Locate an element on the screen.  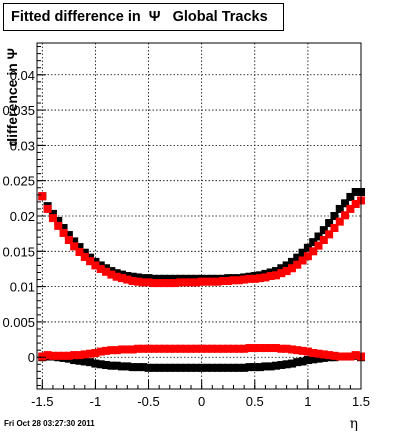
x-tick-label: -0.5 is located at coordinates (148, 401).